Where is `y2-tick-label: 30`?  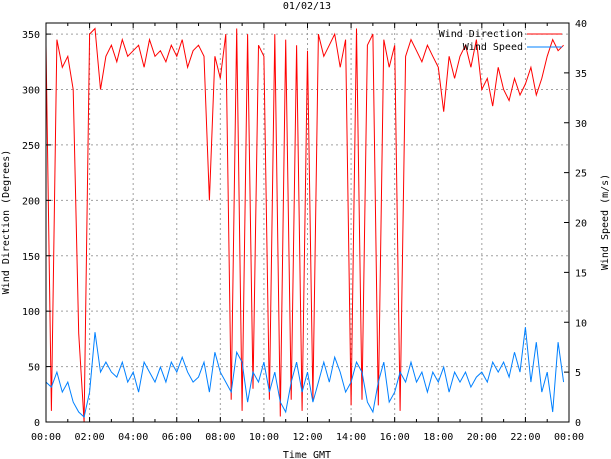
y2-tick-label: 30 is located at coordinates (581, 124).